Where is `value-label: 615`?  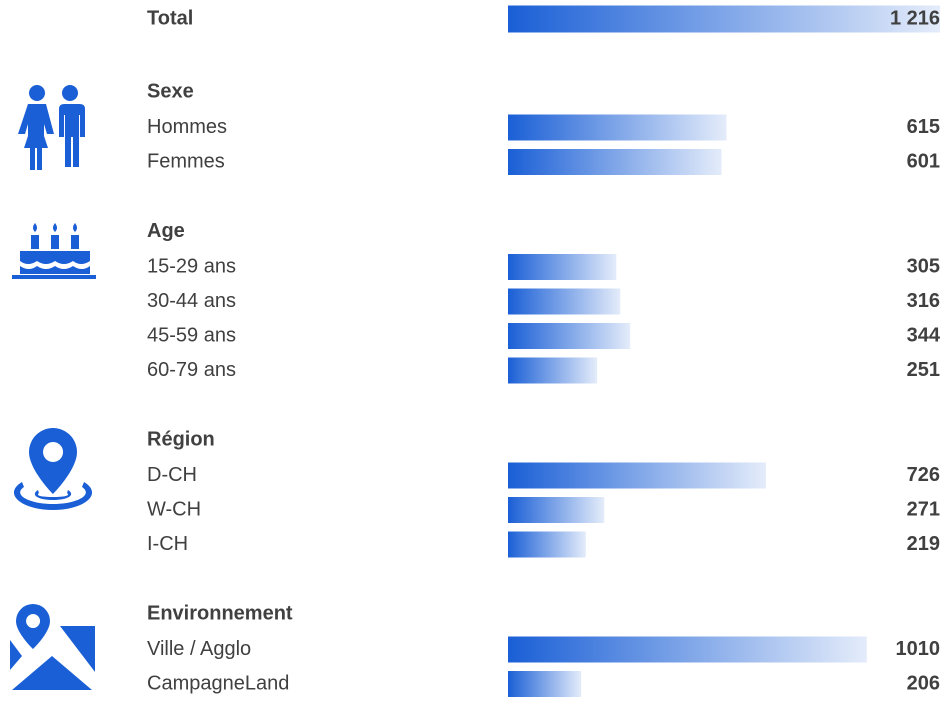
value-label: 615 is located at coordinates (923, 127).